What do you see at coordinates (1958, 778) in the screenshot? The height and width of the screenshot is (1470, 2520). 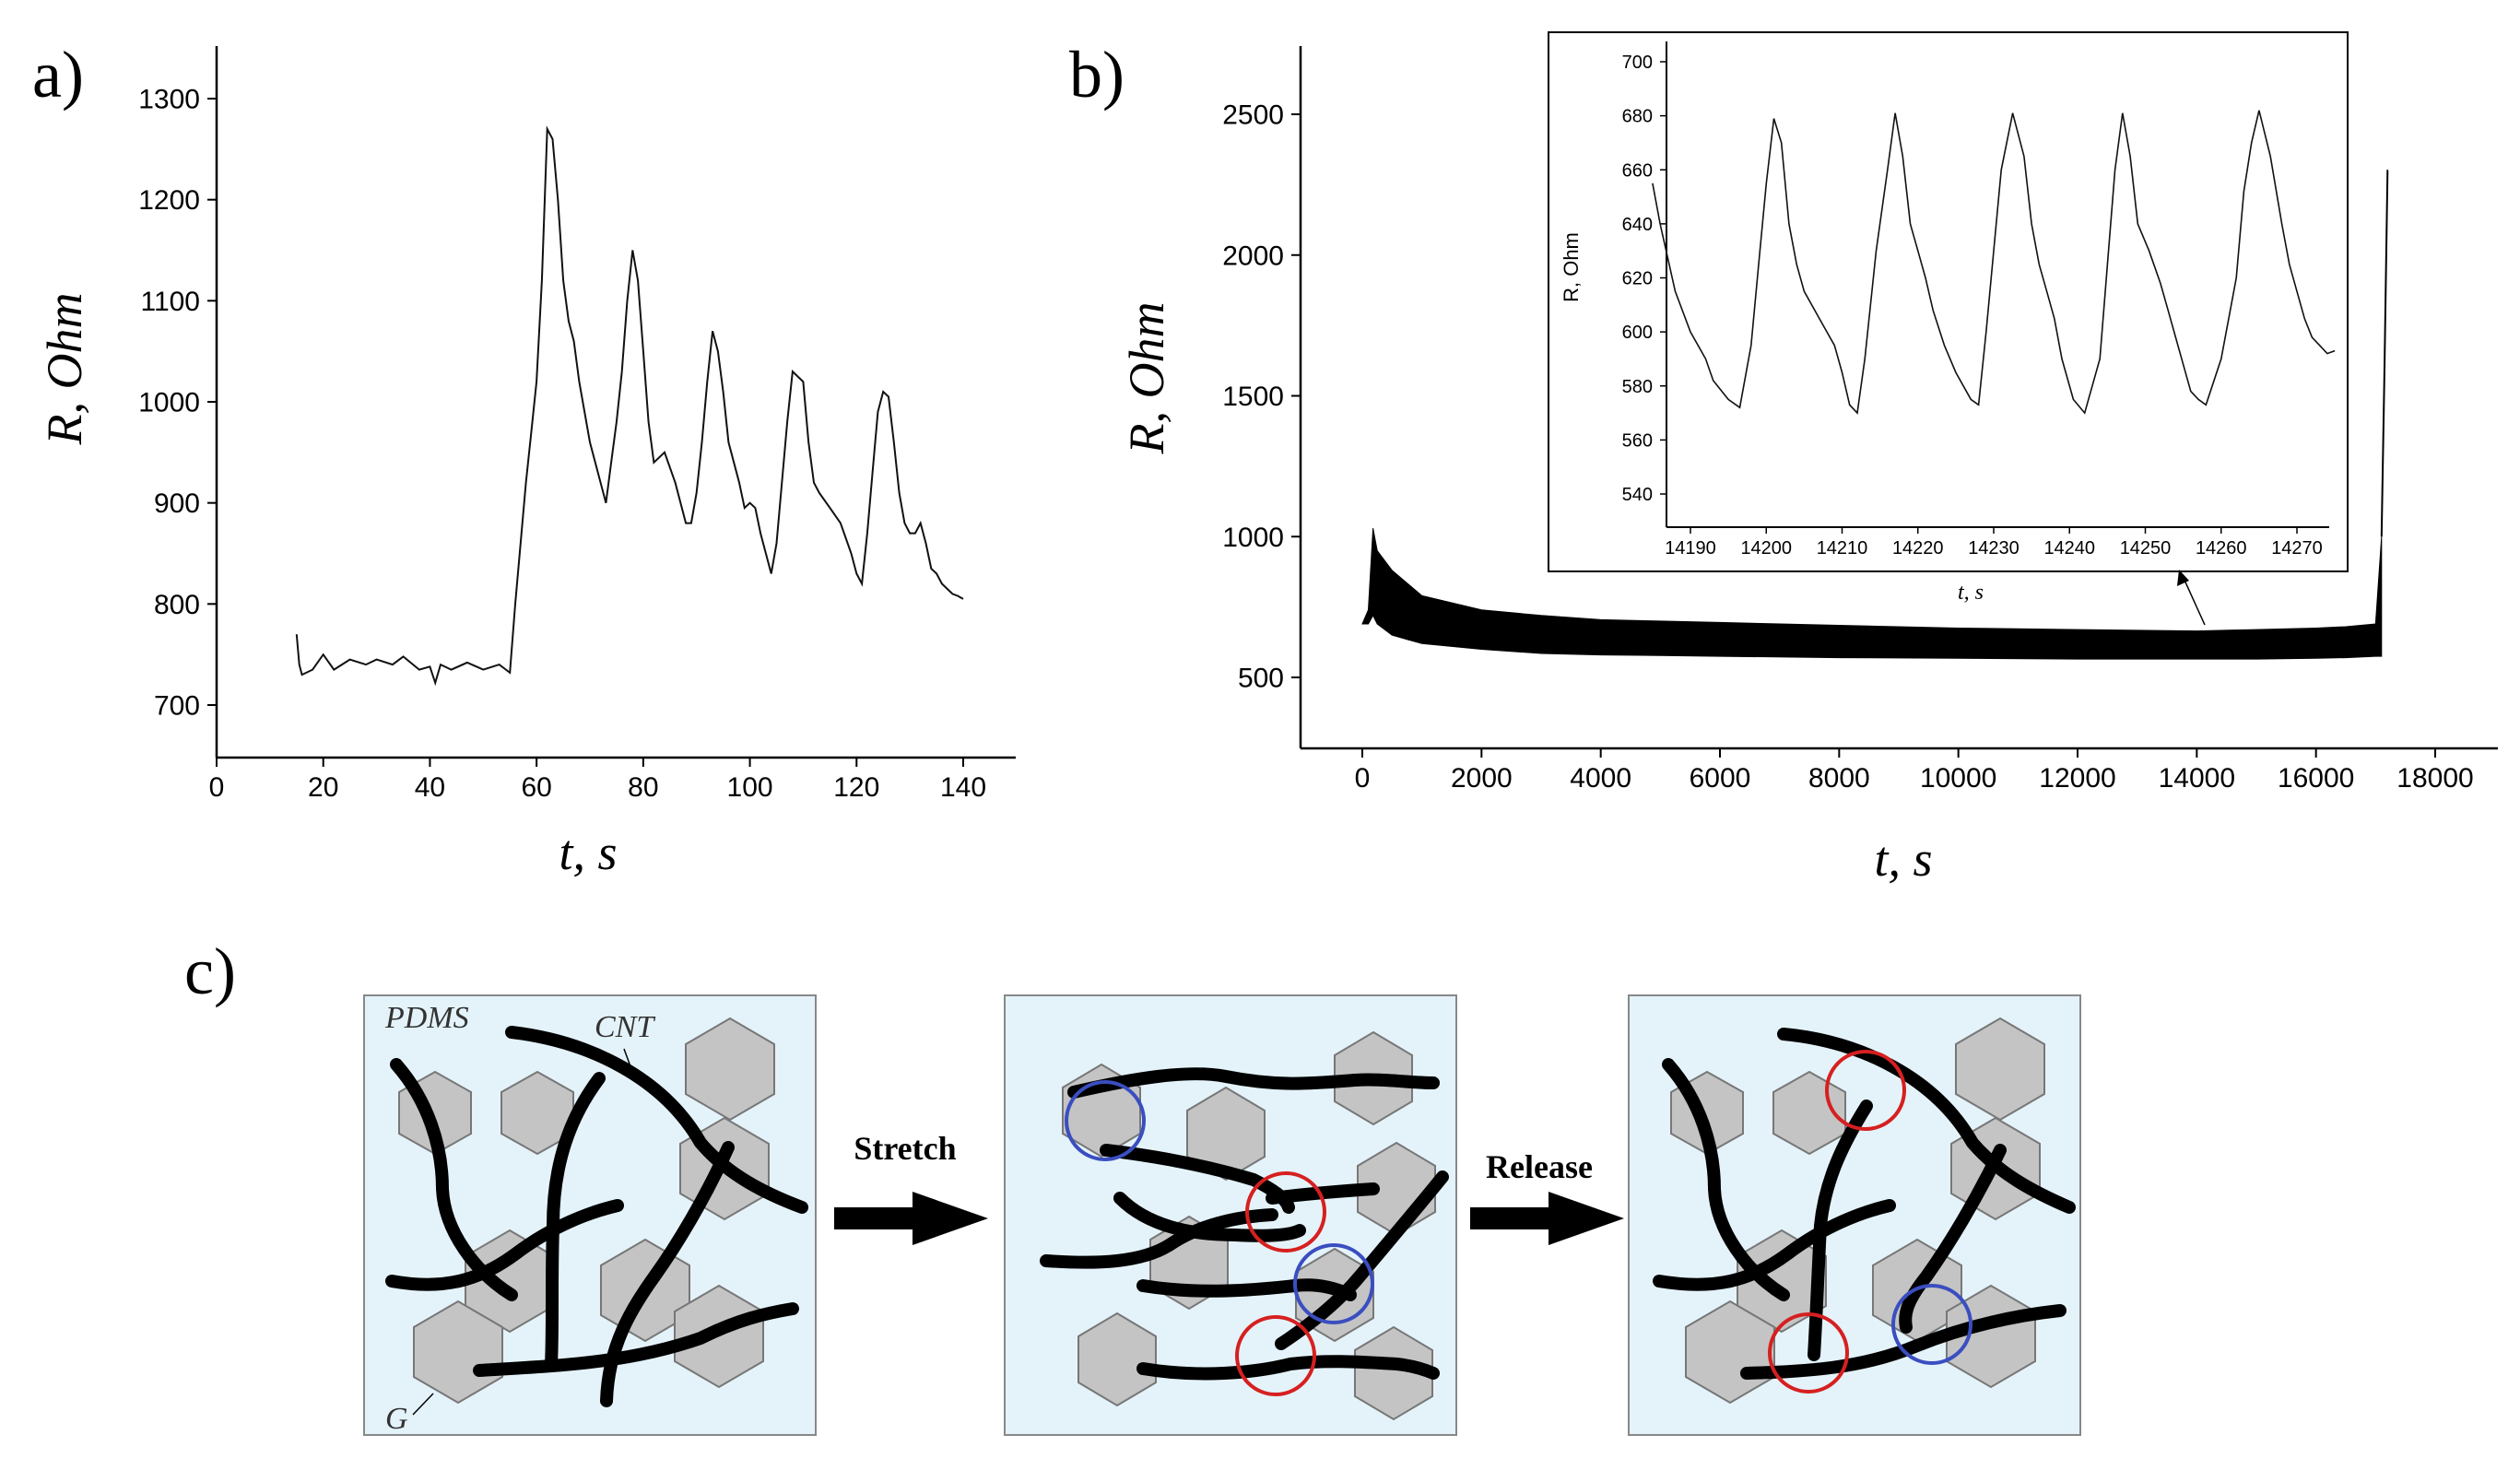 I see `x-tick-label: 10000` at bounding box center [1958, 778].